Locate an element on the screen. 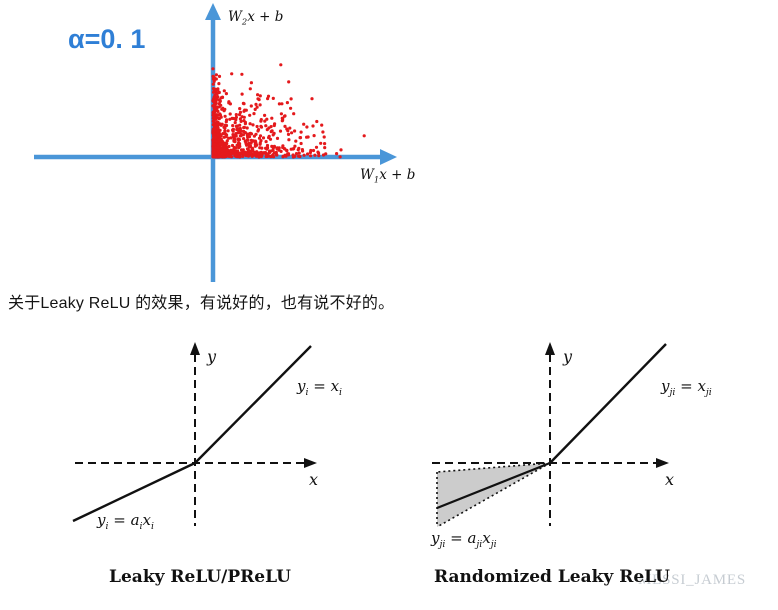  scatter-y-axis-arrow-icon is located at coordinates (213, 11).